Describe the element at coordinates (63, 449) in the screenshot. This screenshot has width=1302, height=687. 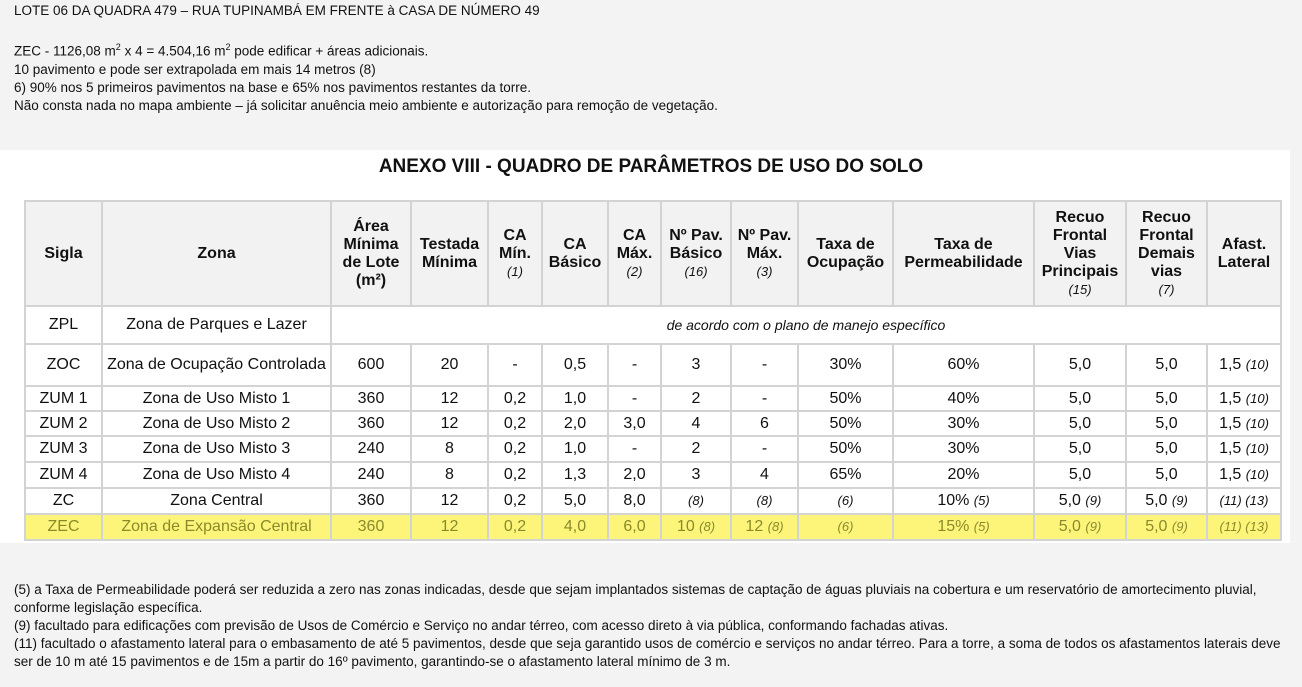
I see `sigla-cell: ZUM 3` at that location.